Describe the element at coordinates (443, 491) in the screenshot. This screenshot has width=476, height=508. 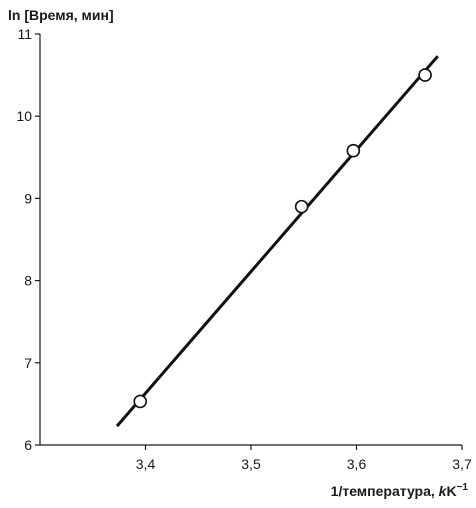
I see `x-axis-title-k: k` at that location.